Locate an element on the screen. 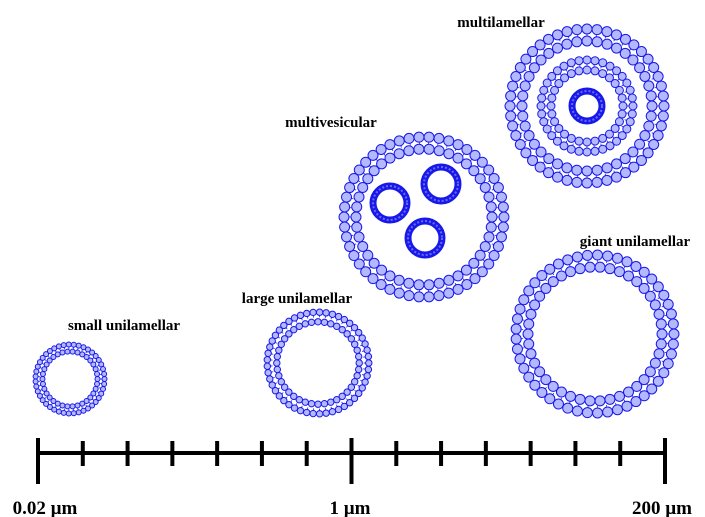 The width and height of the screenshot is (705, 517). vesicle-label: multivesicular is located at coordinates (331, 123).